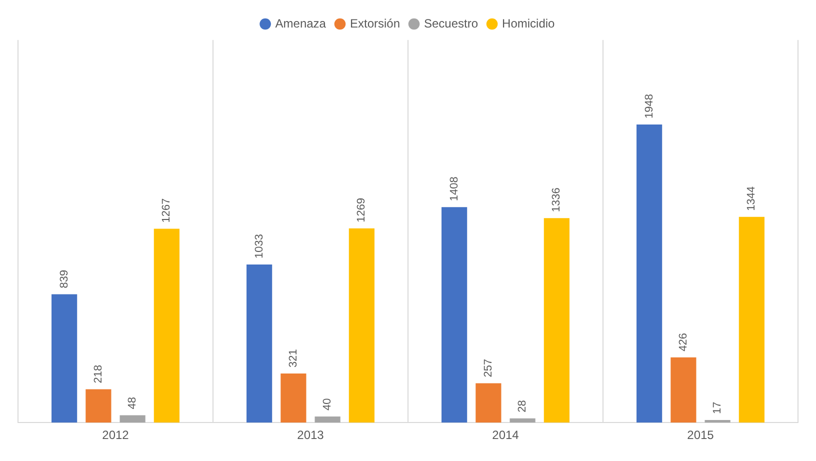  Describe the element at coordinates (98, 374) in the screenshot. I see `data-label: 218` at that location.